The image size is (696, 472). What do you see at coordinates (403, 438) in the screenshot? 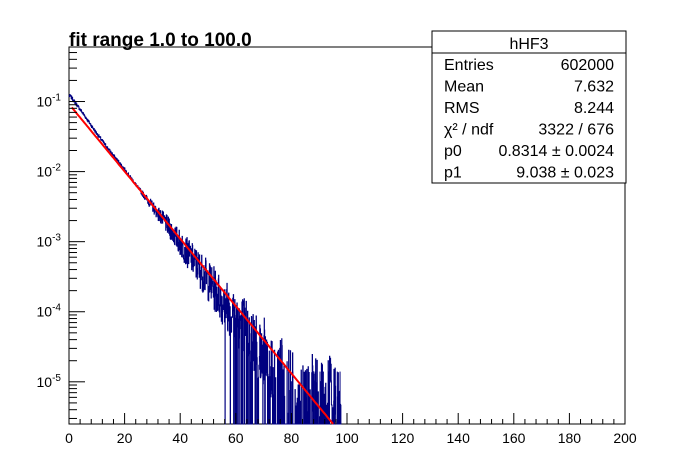
I see `x-tick-label: 120` at bounding box center [403, 438].